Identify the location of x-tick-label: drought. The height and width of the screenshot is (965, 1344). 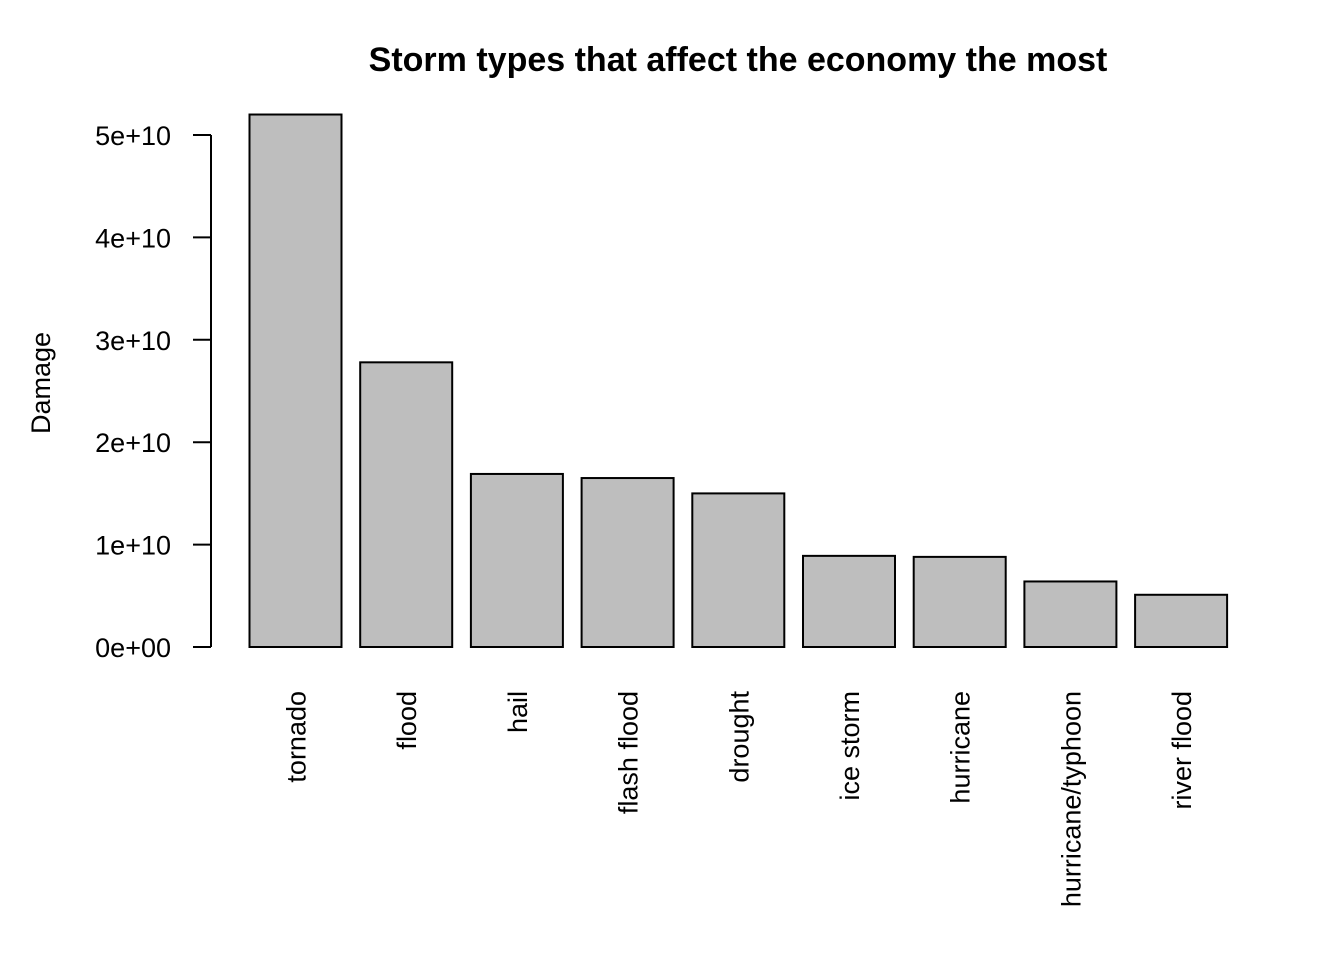
(739, 737).